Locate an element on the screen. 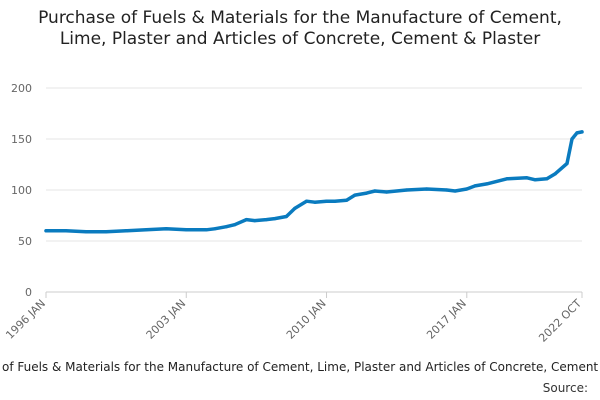  source-label: Source: is located at coordinates (565, 388).